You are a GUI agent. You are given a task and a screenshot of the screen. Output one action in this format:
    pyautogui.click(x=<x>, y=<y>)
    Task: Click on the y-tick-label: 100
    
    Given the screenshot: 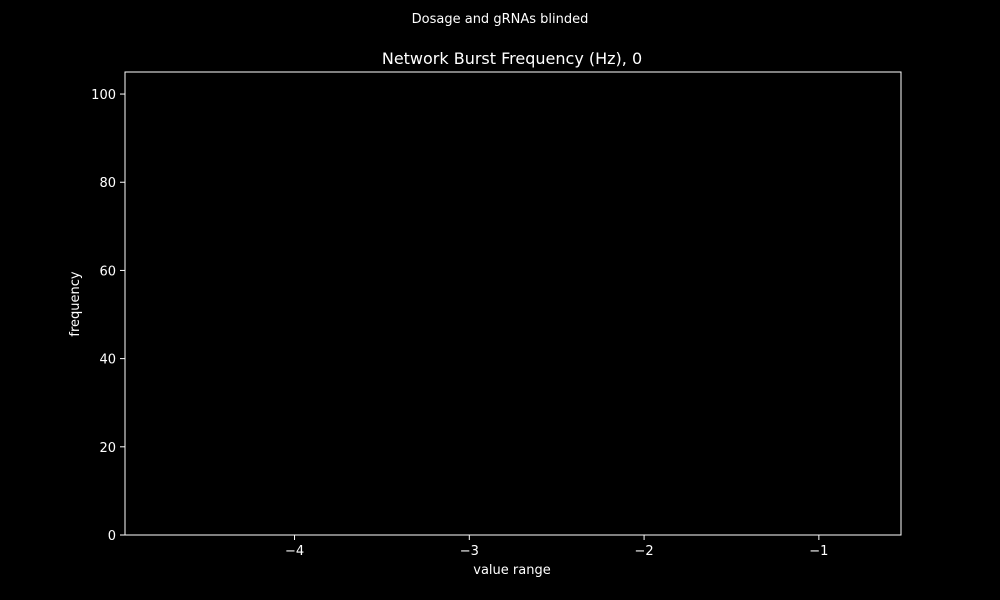 What is the action you would take?
    pyautogui.click(x=103, y=95)
    